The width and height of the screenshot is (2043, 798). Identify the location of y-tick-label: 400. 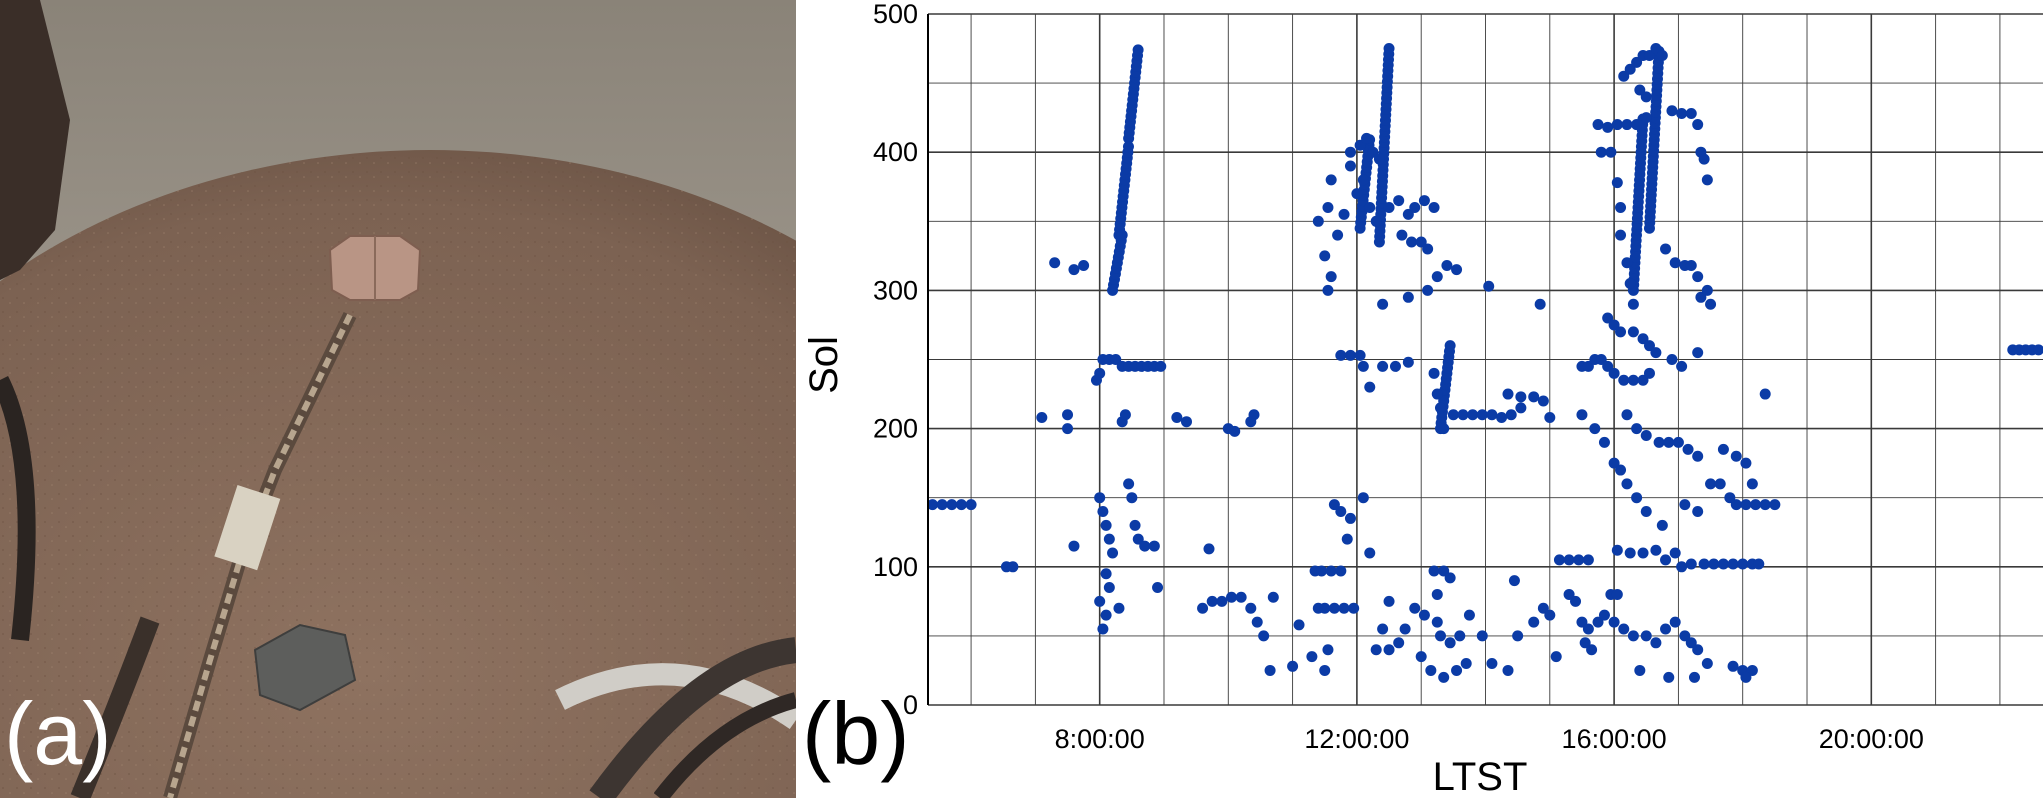
(895, 152).